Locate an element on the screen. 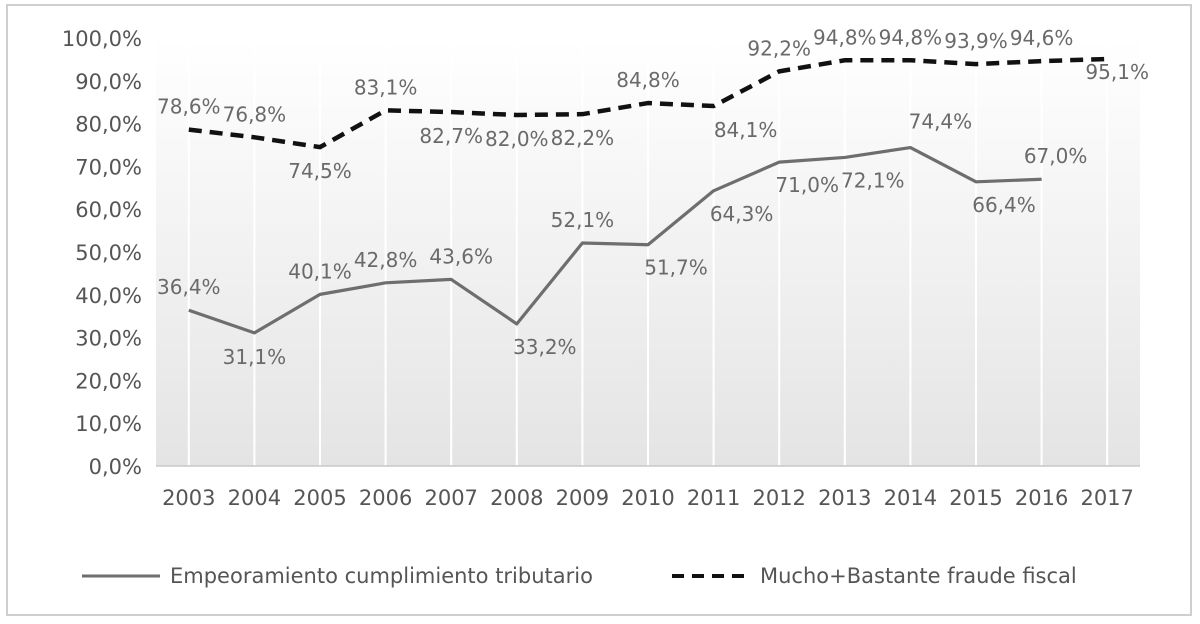 The width and height of the screenshot is (1200, 624). x-tick-label: 2003 is located at coordinates (188, 498).